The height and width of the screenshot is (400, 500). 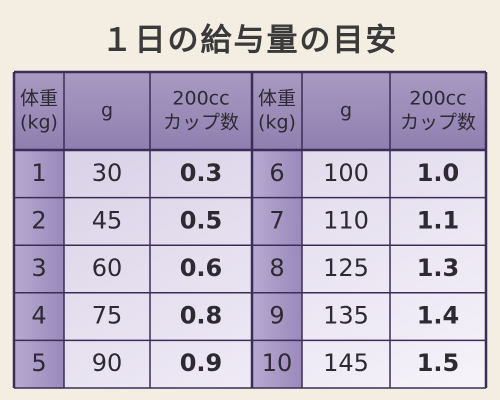 What do you see at coordinates (438, 268) in the screenshot?
I see `cell-text: 1.3` at bounding box center [438, 268].